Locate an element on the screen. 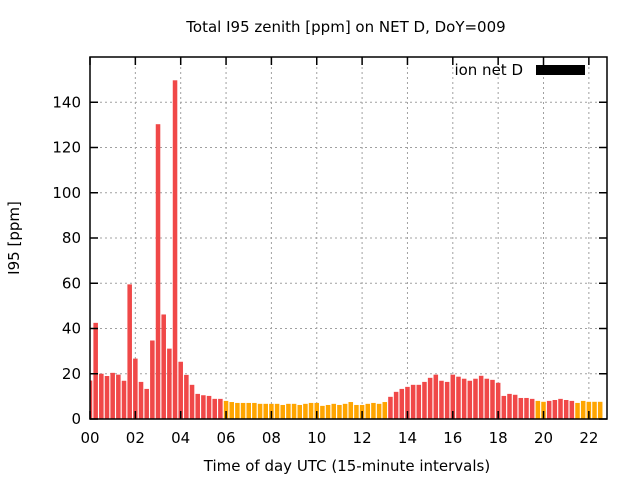  y-axis-label: I95 [ppm] is located at coordinates (14, 238).